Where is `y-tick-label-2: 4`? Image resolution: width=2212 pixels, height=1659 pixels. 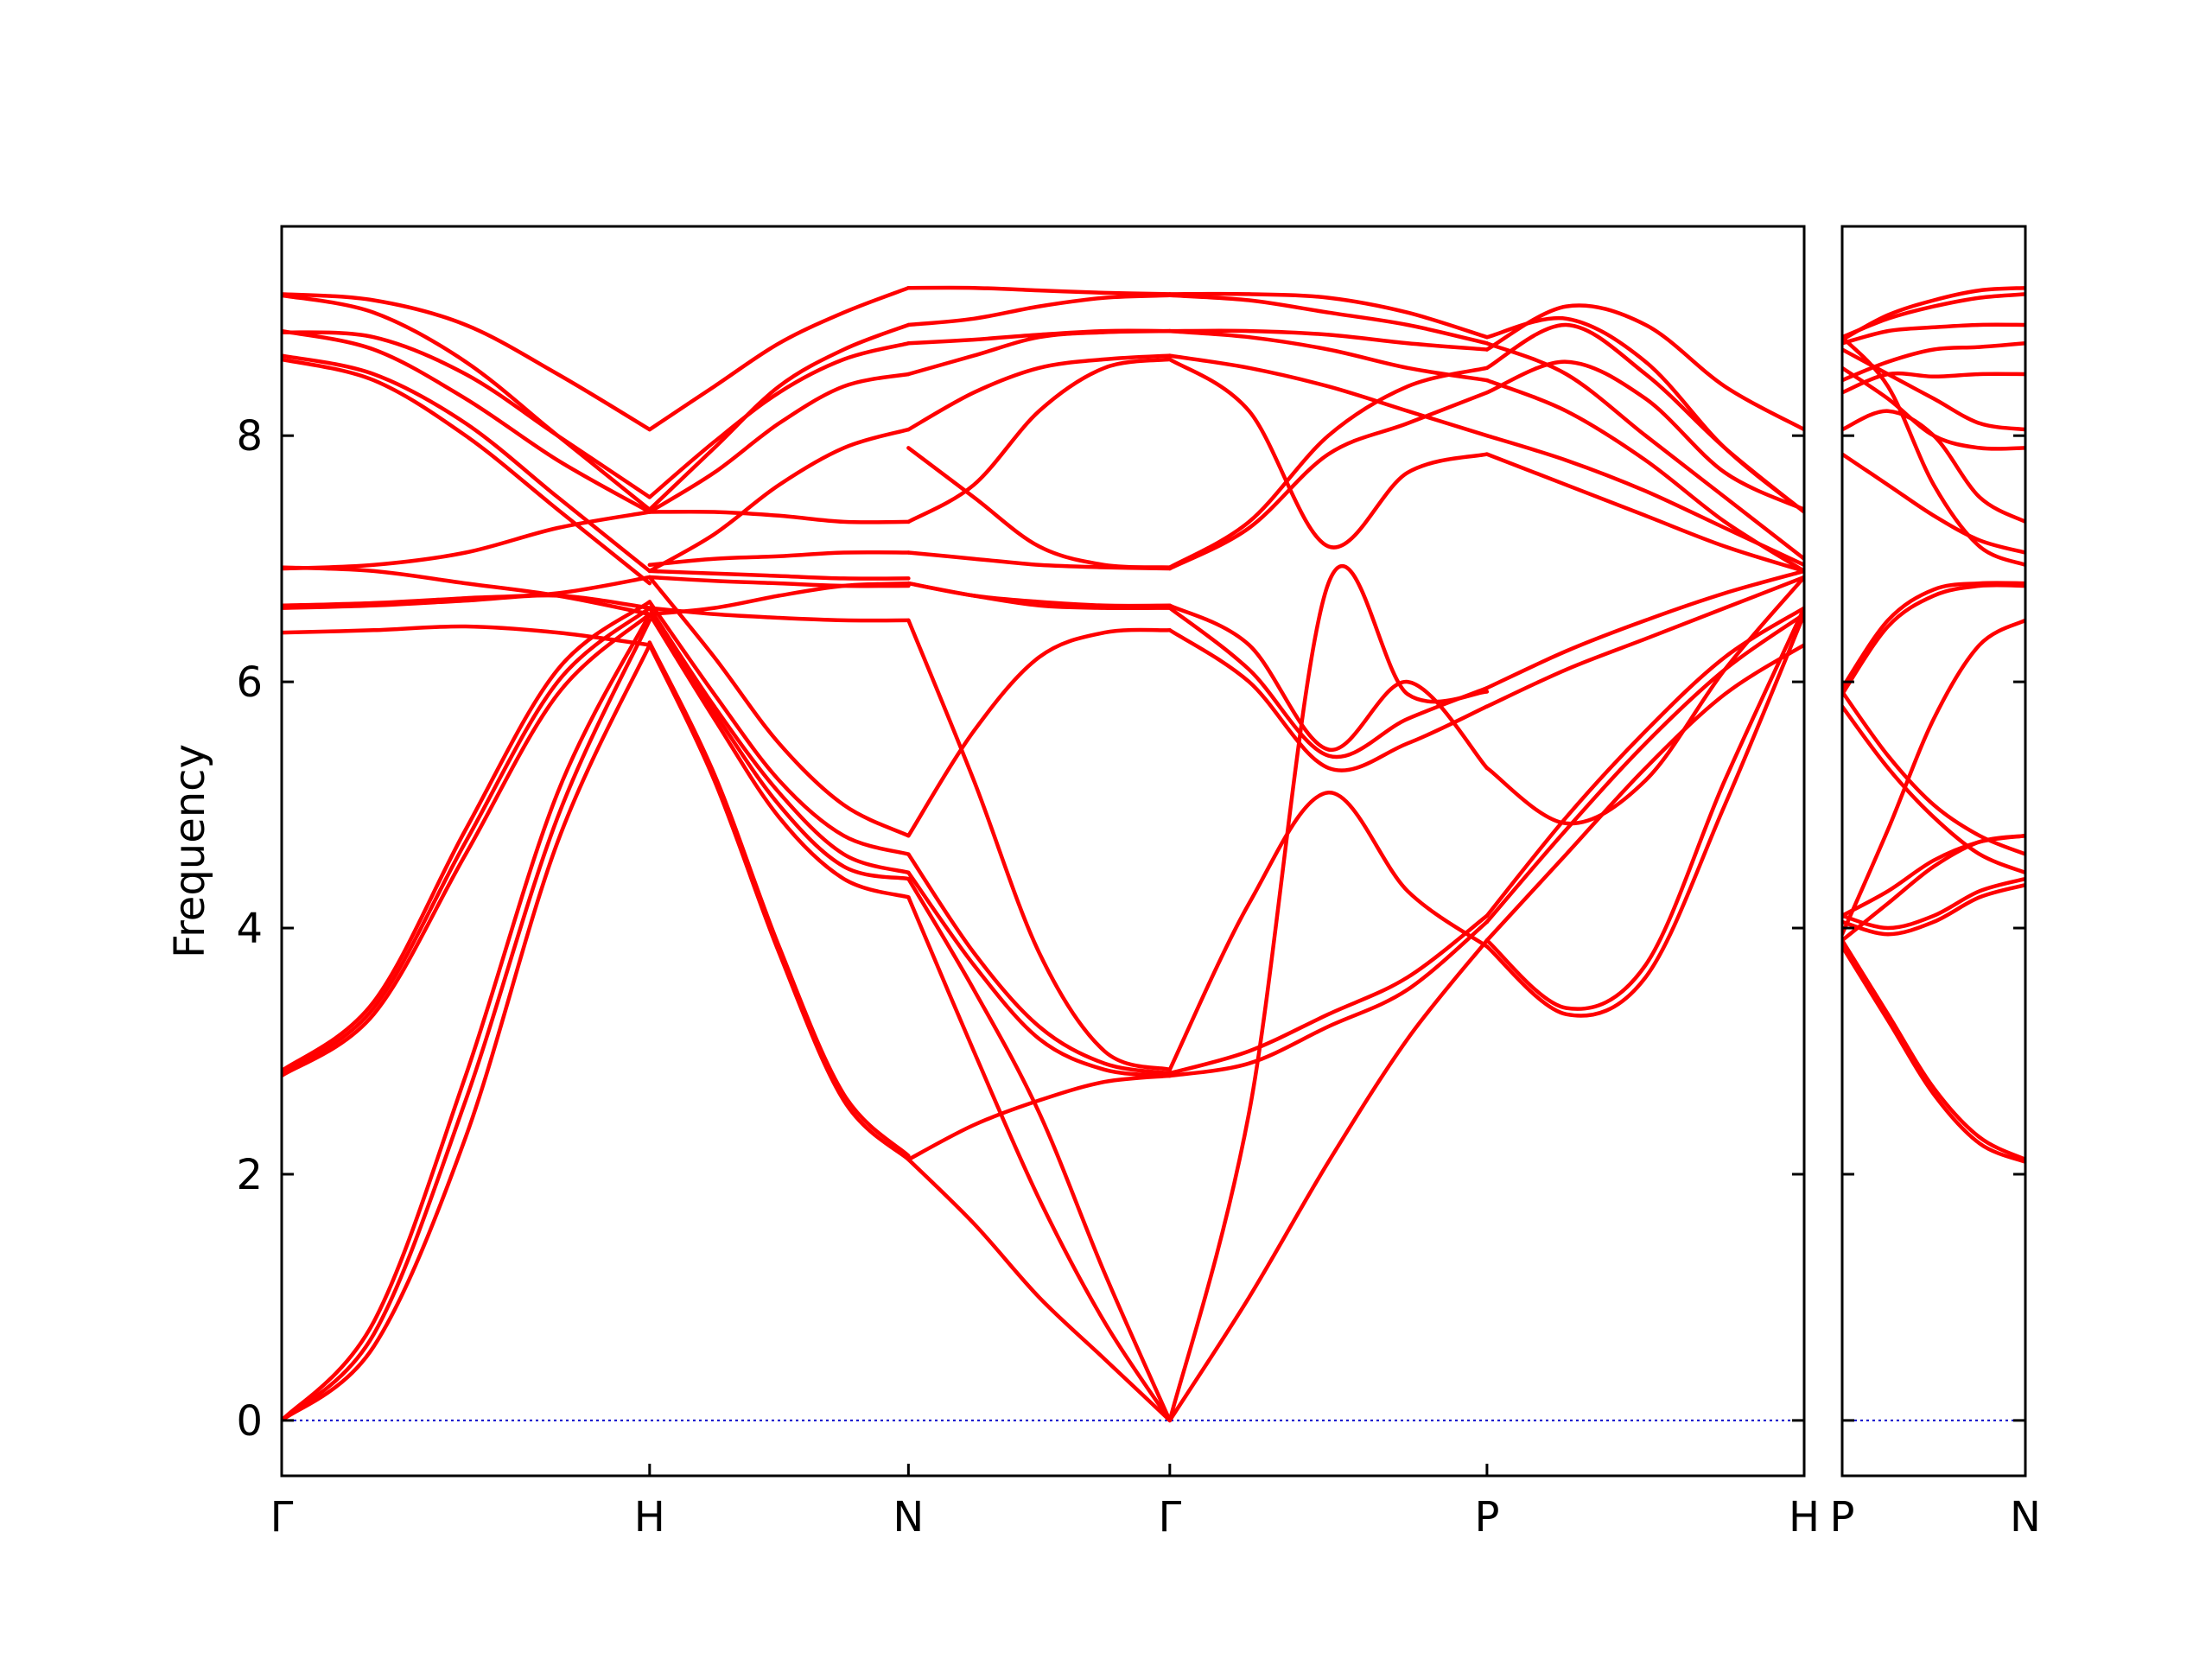 y-tick-label-2: 4 is located at coordinates (249, 929).